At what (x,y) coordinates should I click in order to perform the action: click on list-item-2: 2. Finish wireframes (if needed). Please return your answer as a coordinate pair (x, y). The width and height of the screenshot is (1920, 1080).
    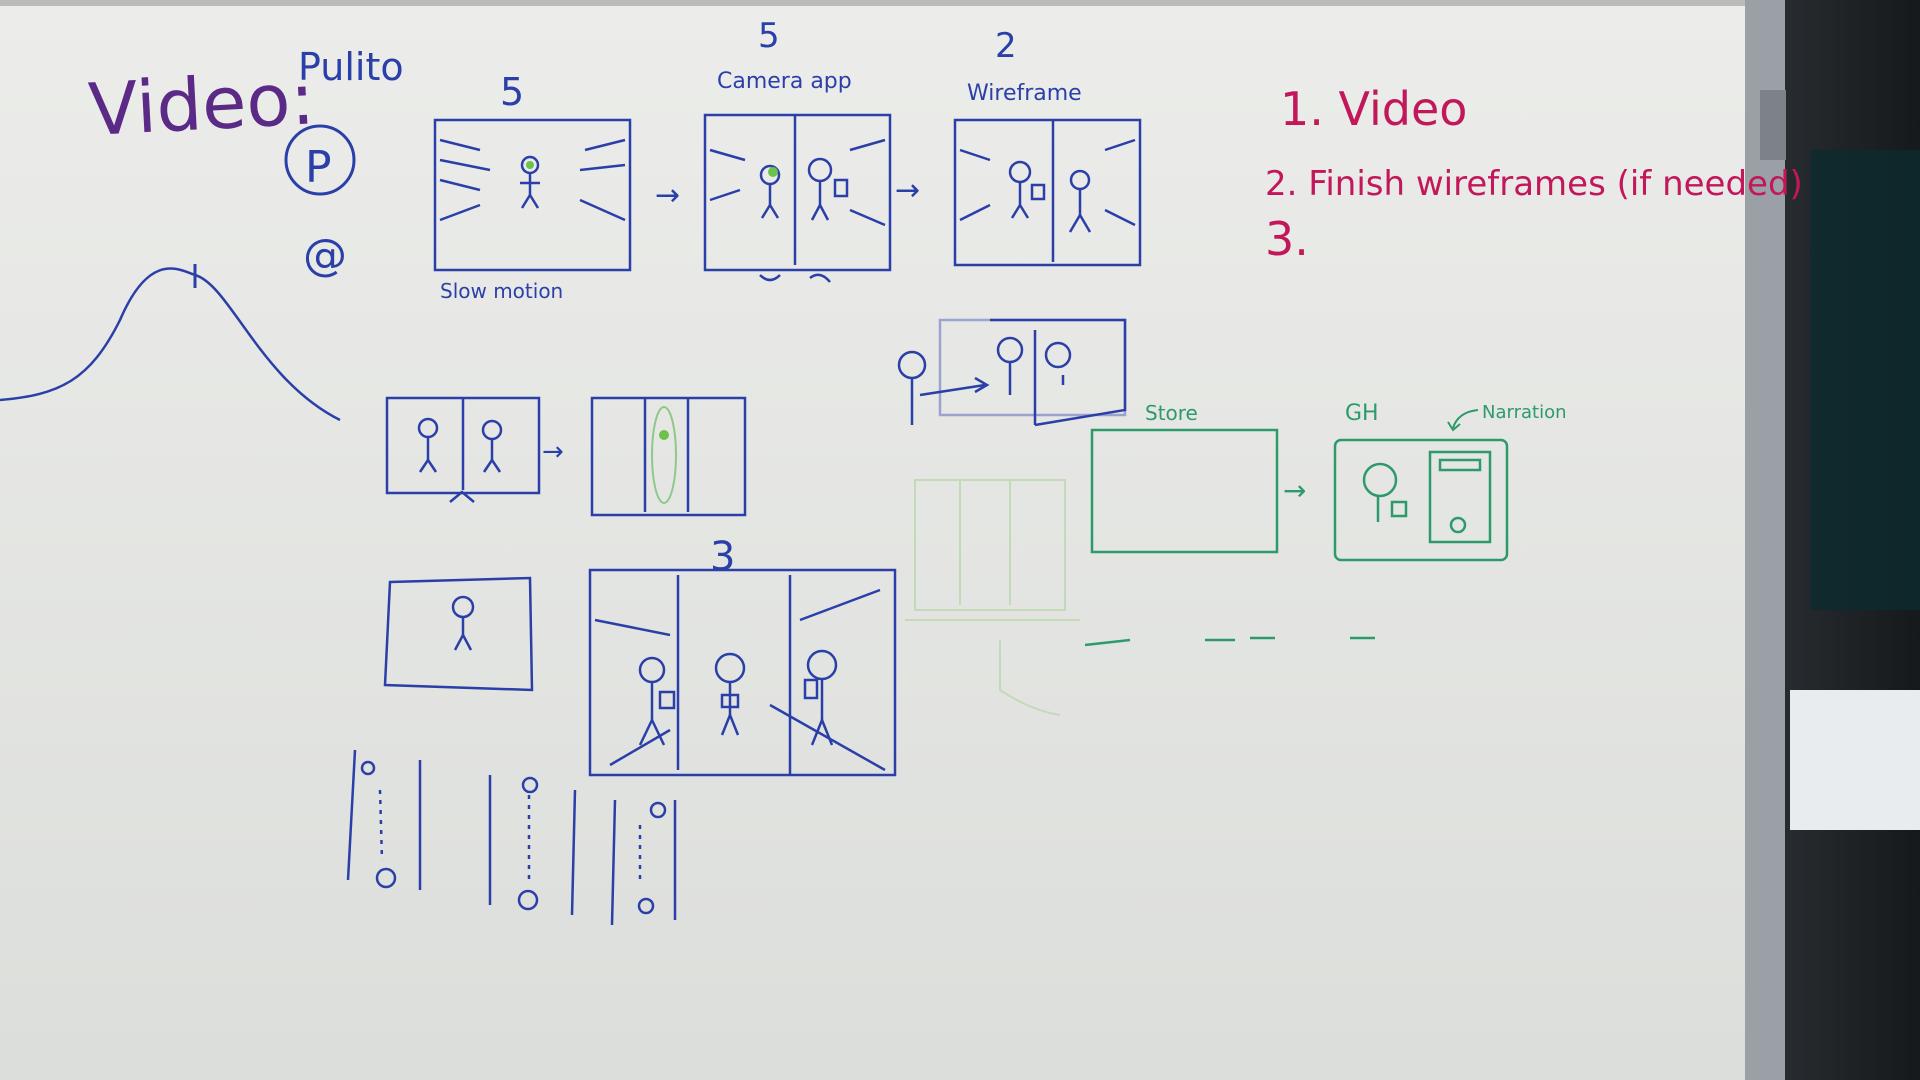
    Looking at the image, I should click on (1534, 184).